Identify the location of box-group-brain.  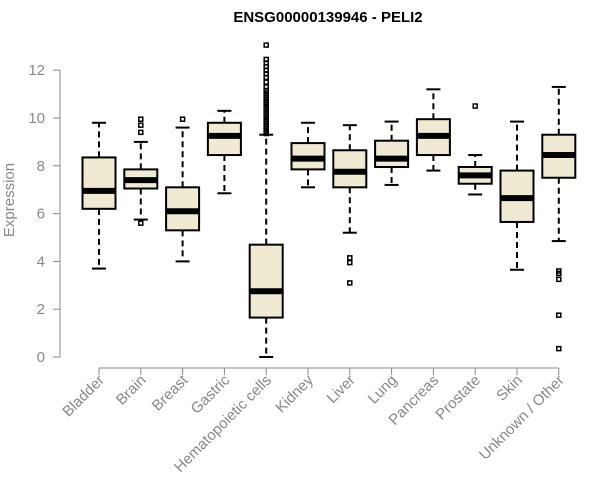
(141, 171).